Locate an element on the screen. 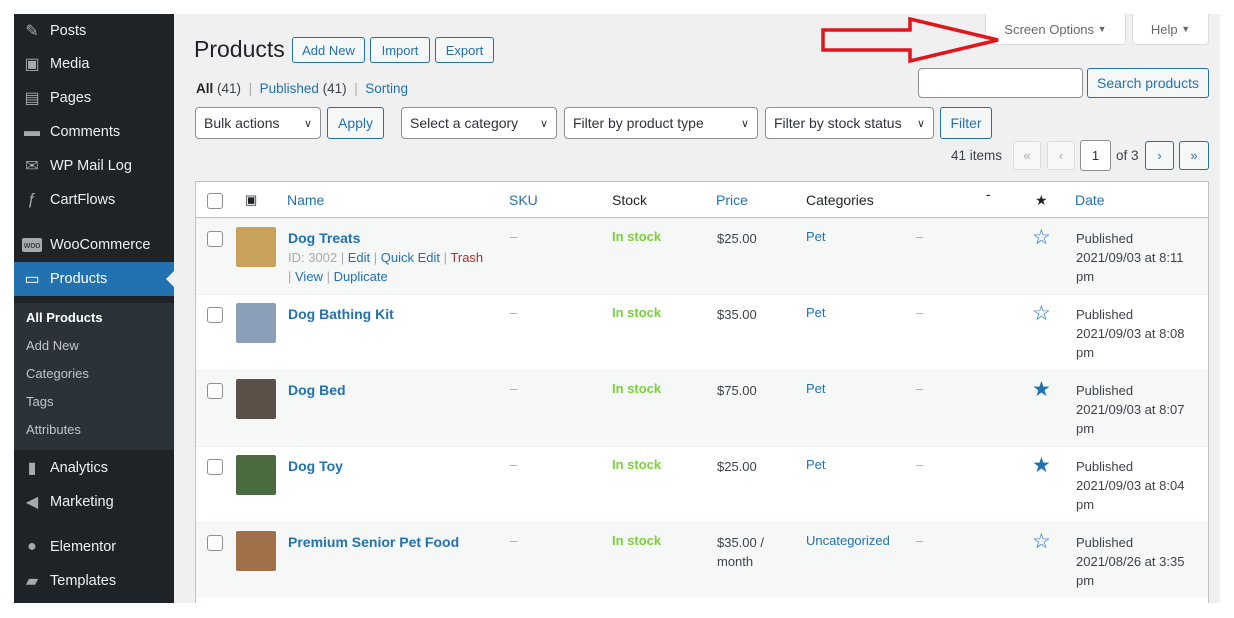  screen-options-tab: Screen Options ▼ is located at coordinates (1055, 29).